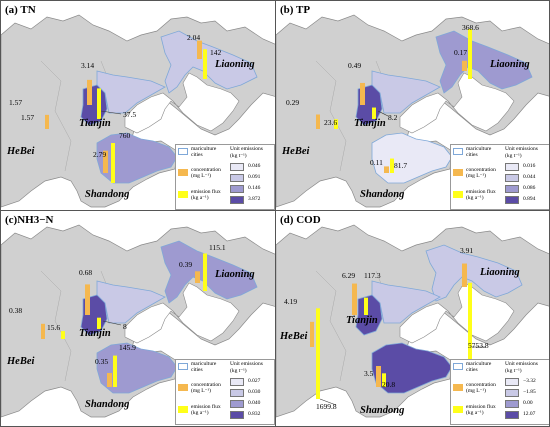  Describe the element at coordinates (291, 301) in the screenshot. I see `value-hebei-conc: 4.19` at that location.